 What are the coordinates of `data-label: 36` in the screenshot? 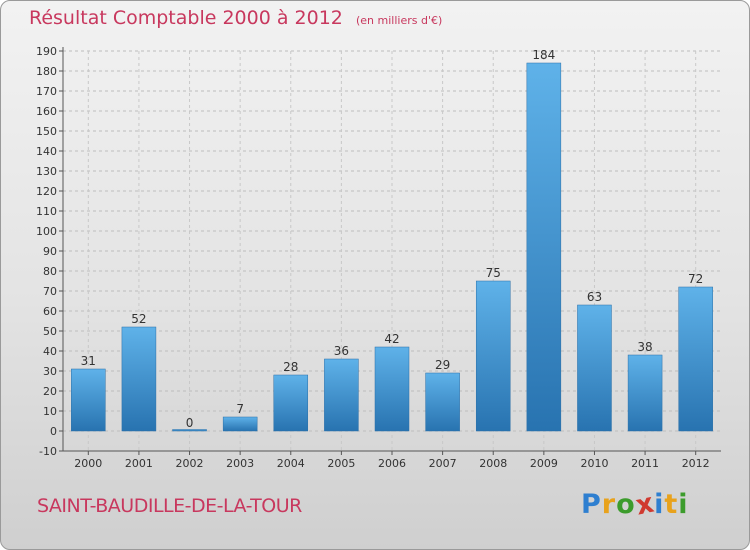 It's located at (341, 351).